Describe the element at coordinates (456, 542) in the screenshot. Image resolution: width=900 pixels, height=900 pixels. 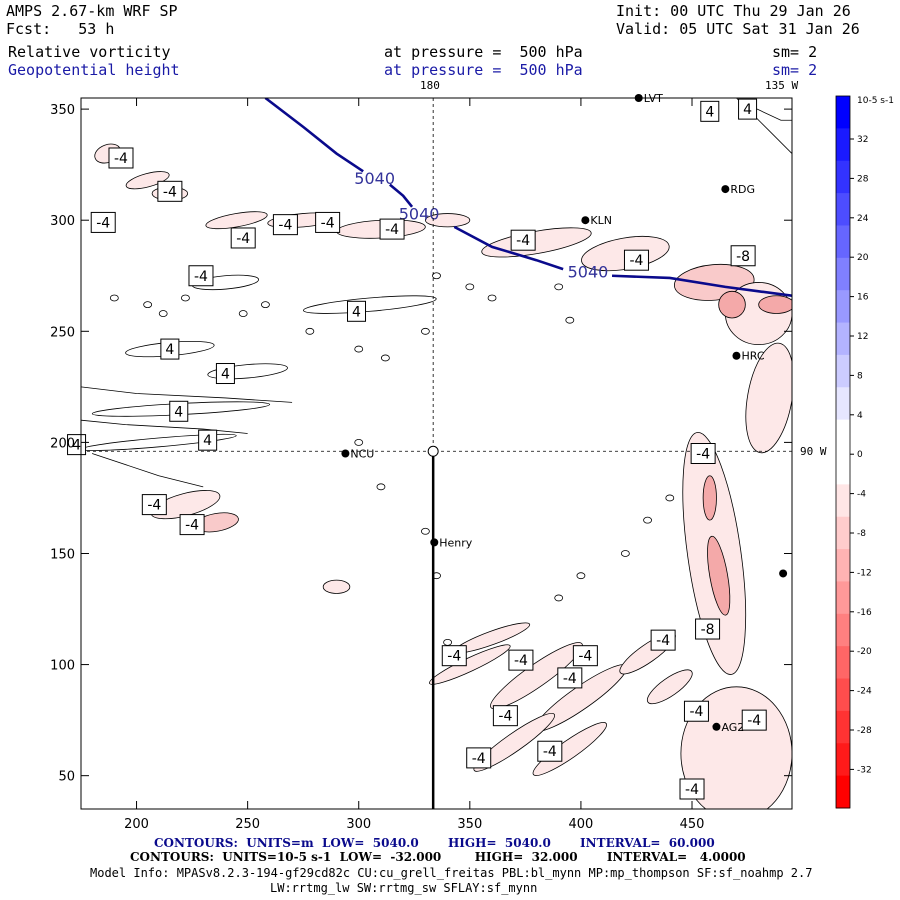
I see `station-label: Henry` at that location.